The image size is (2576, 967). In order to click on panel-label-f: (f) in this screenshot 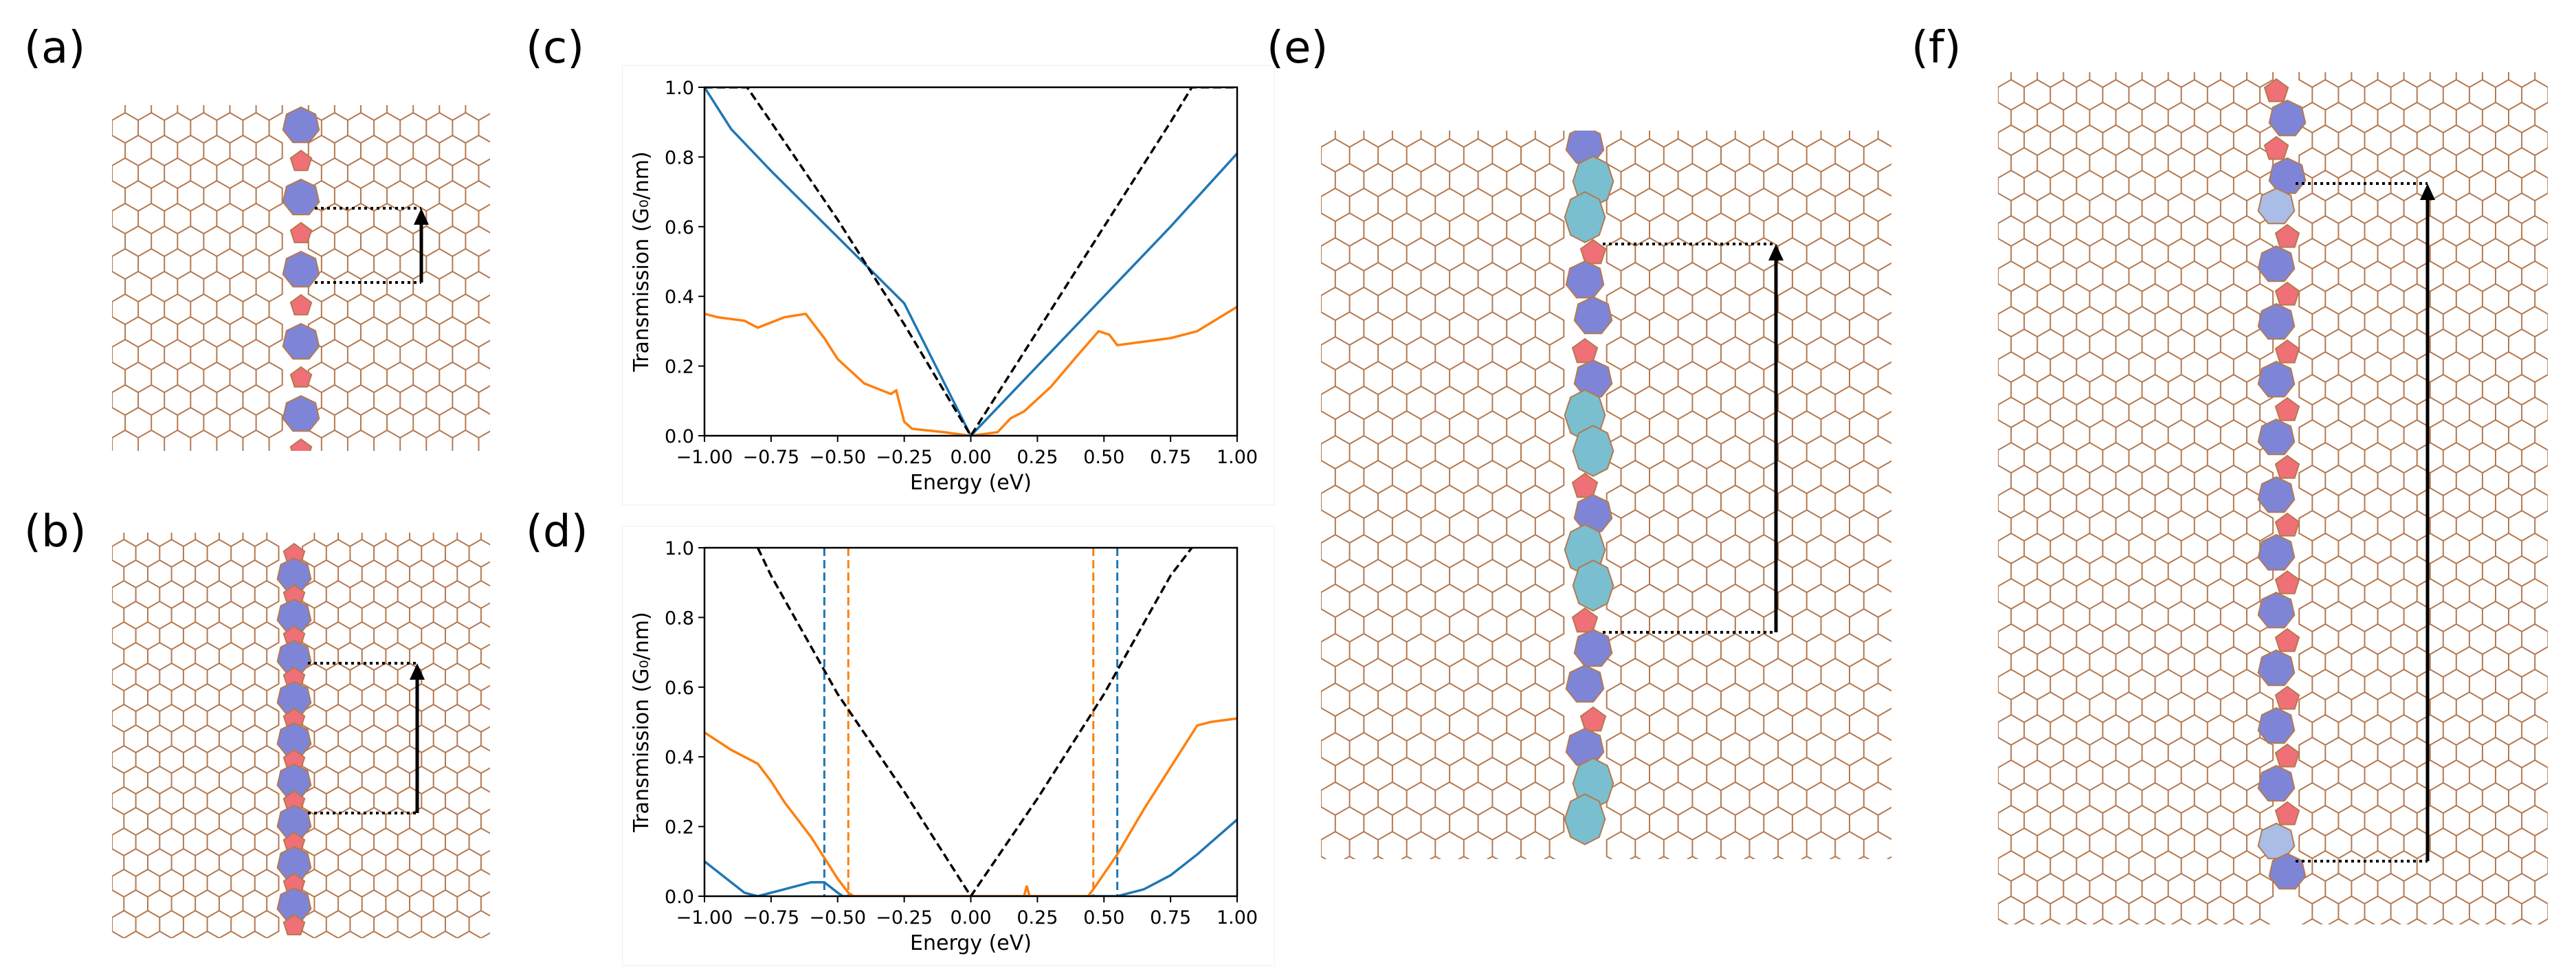, I will do `click(1936, 48)`.